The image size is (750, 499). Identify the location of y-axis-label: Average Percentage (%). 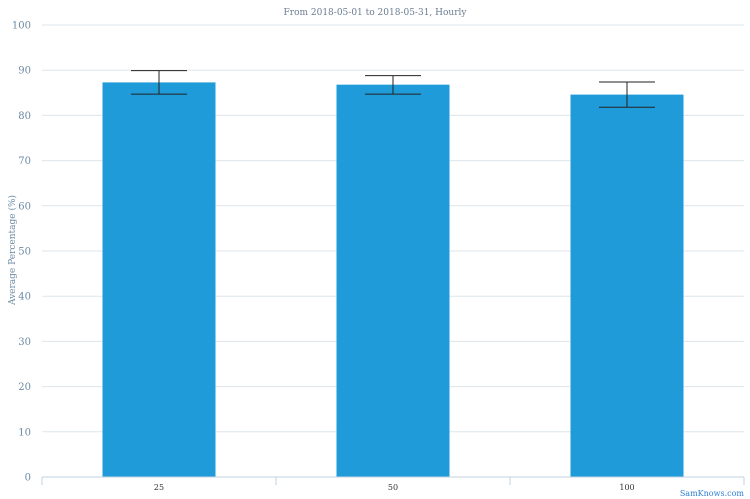
(12, 250).